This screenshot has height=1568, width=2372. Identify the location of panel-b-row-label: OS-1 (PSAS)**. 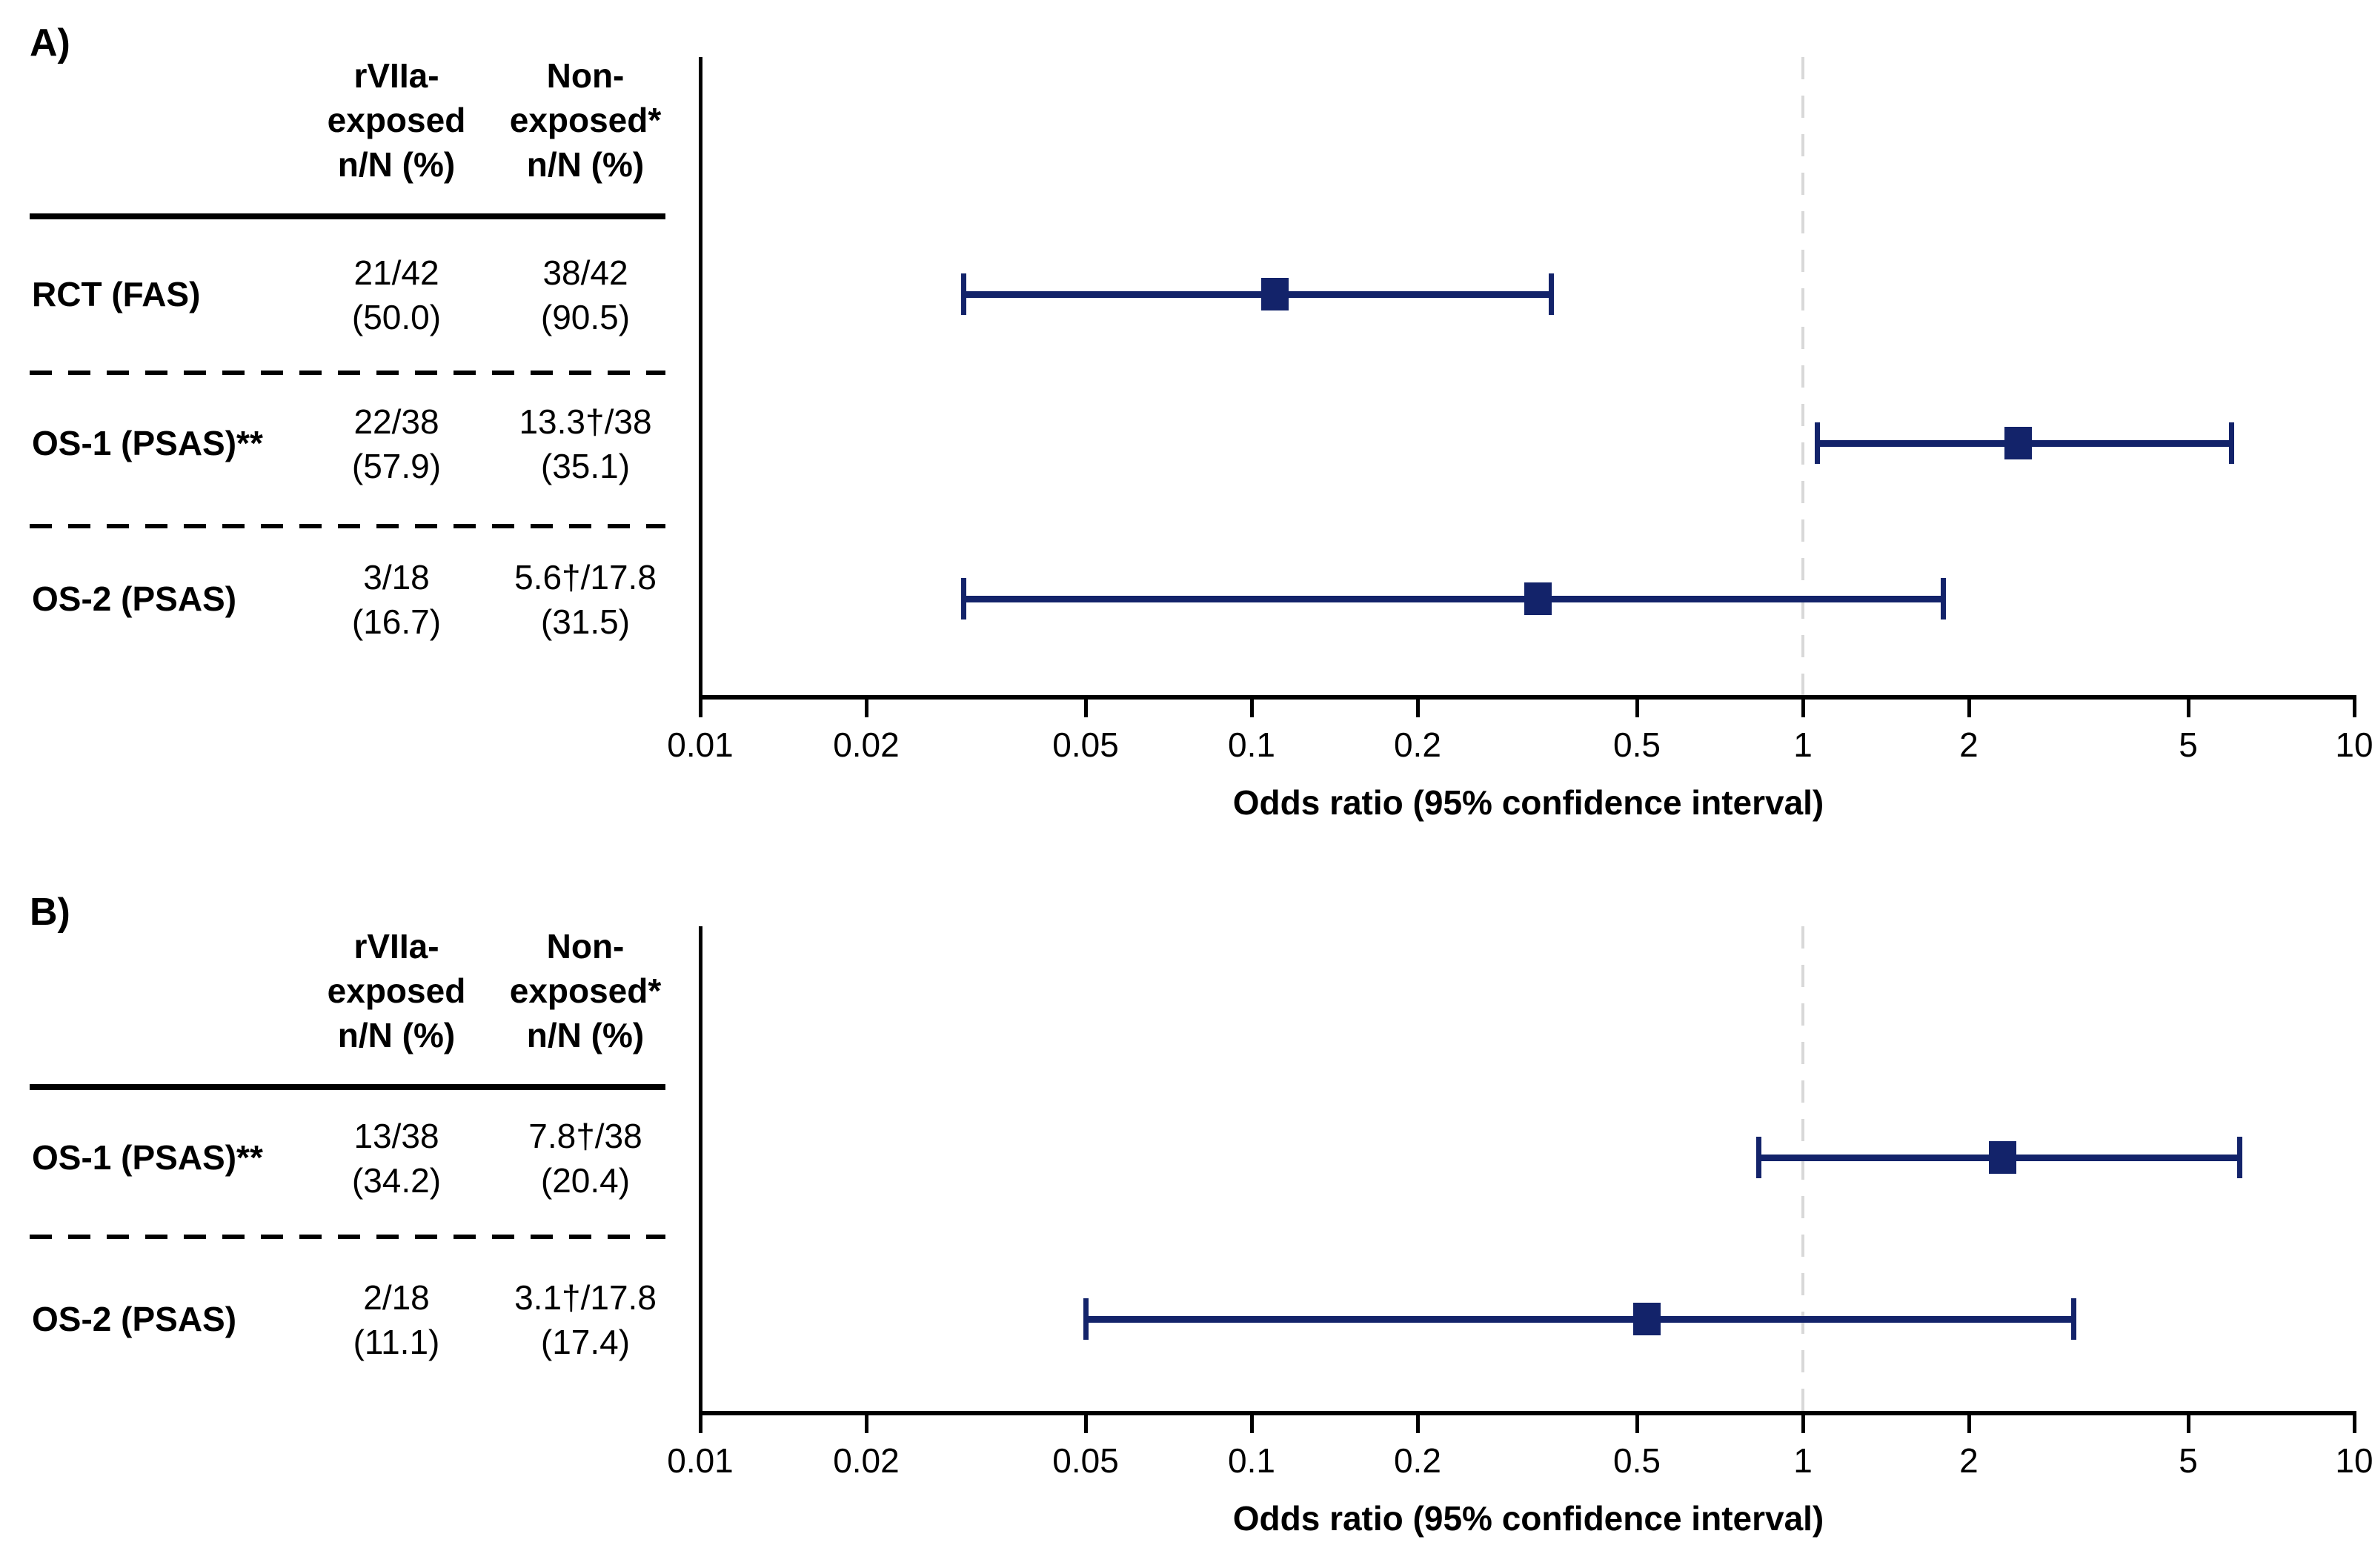
(147, 1157).